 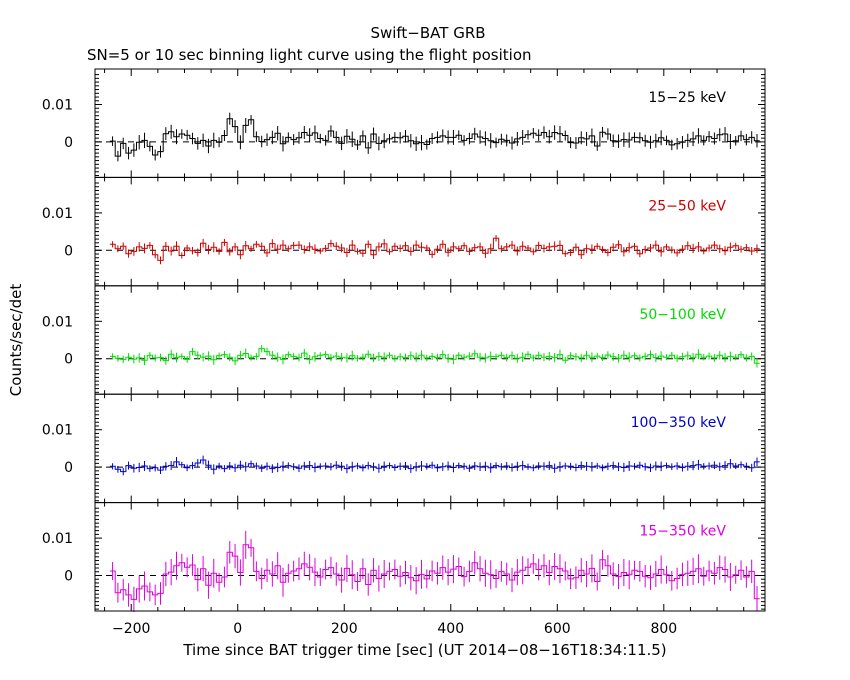 I want to click on panel-2: 0 0.01 25−50 keV, so click(x=404, y=231).